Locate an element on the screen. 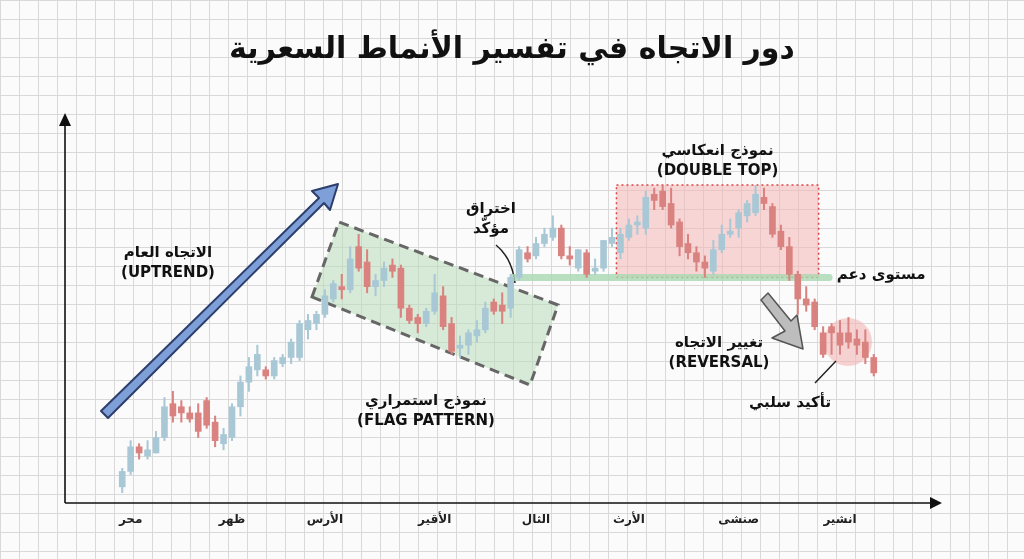 Image resolution: width=1024 pixels, height=559 pixels. chart-title: دور الاتجاه في تفسير الأنماط السعرية is located at coordinates (512, 47).